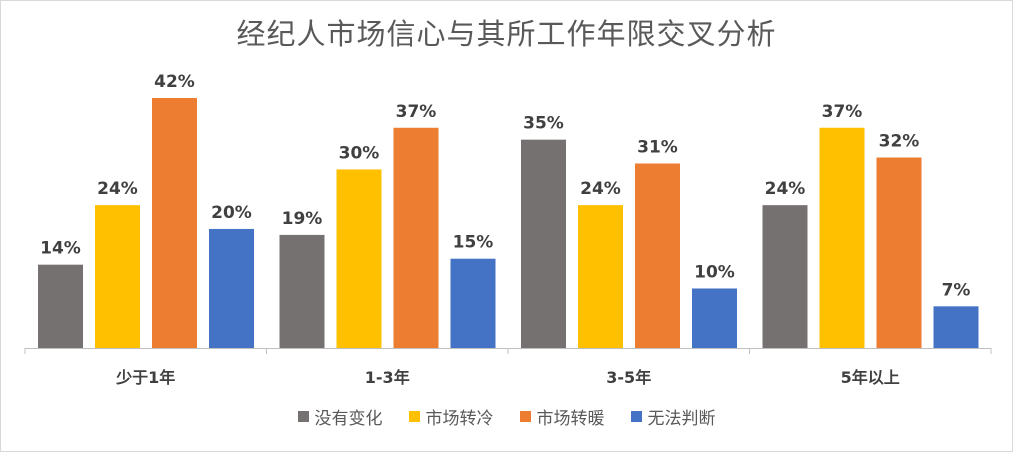 The height and width of the screenshot is (452, 1013). I want to click on legend-item: 没有变化, so click(340, 416).